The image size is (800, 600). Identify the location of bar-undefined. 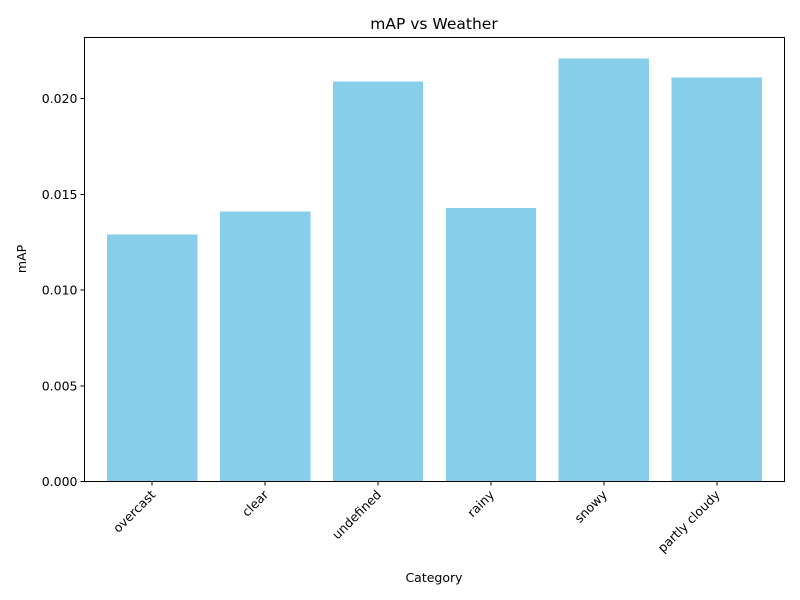
(378, 281).